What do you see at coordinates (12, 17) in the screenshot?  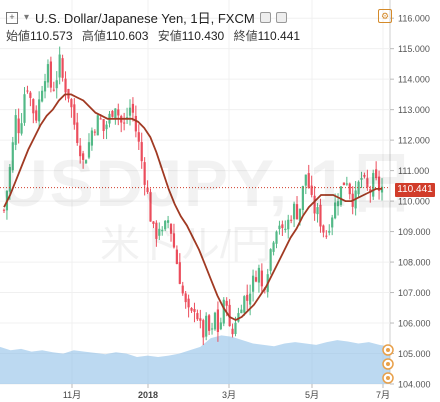 I see `expand-icon: +` at bounding box center [12, 17].